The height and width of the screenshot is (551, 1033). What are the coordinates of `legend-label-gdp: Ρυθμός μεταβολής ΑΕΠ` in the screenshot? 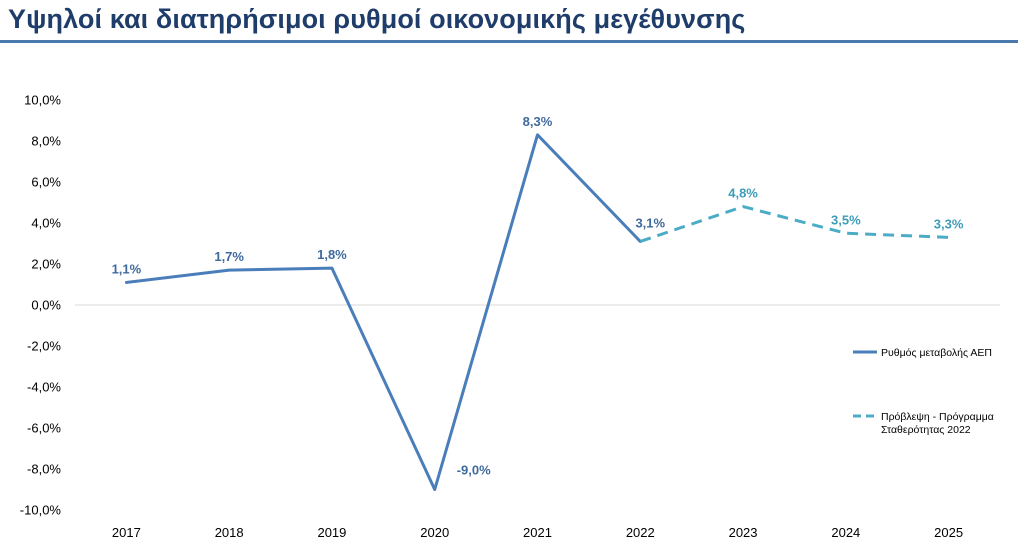 It's located at (936, 353).